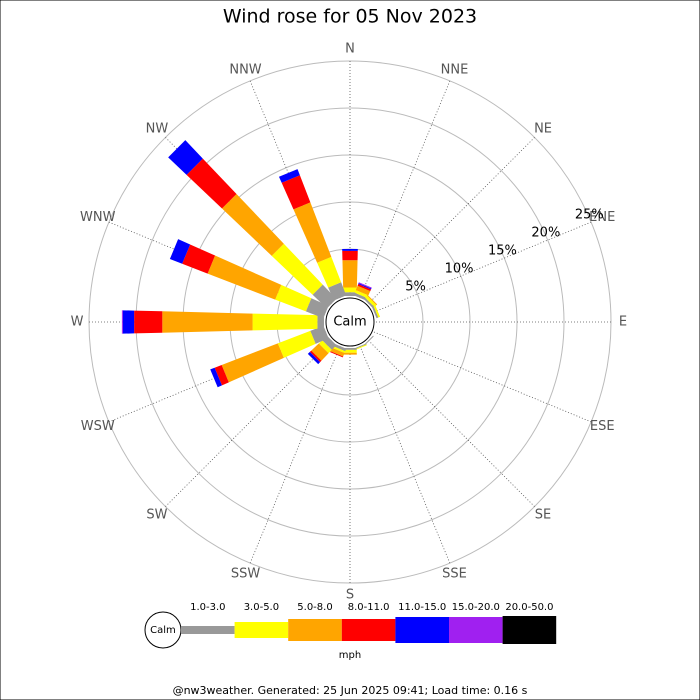 Image resolution: width=700 pixels, height=700 pixels. I want to click on calm-circle, so click(350, 322).